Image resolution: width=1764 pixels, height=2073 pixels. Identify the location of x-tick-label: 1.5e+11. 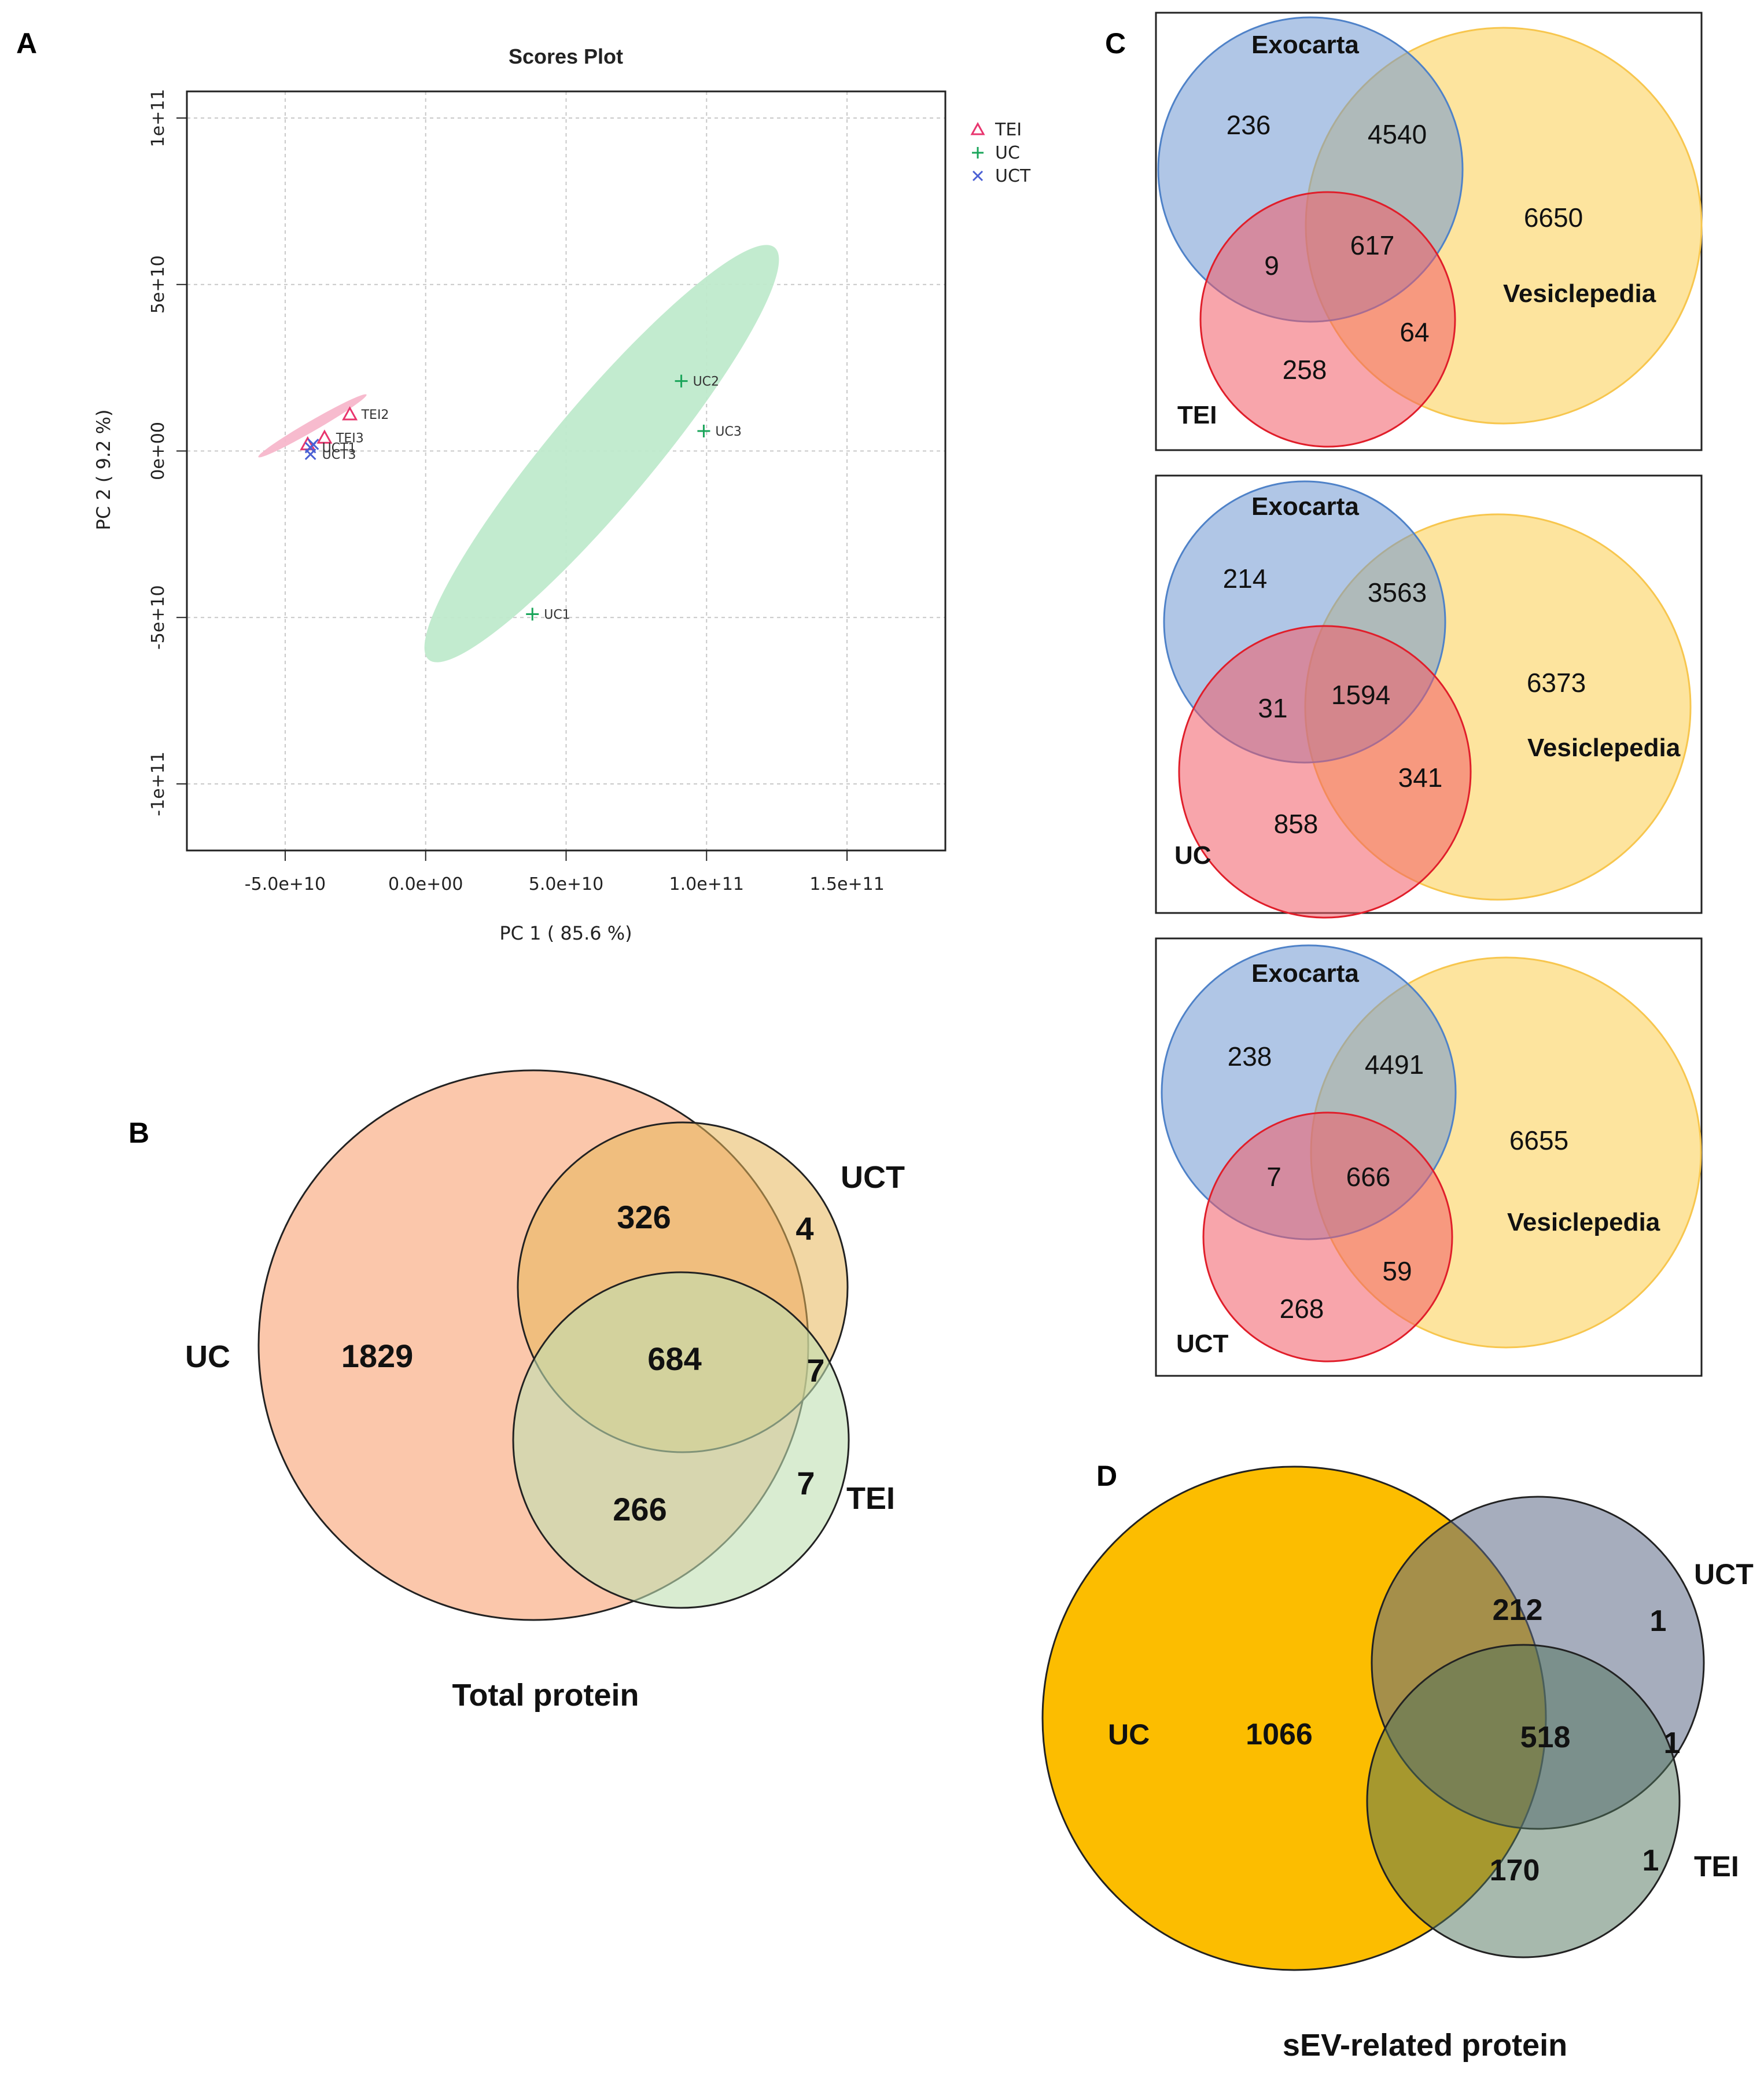
(847, 884).